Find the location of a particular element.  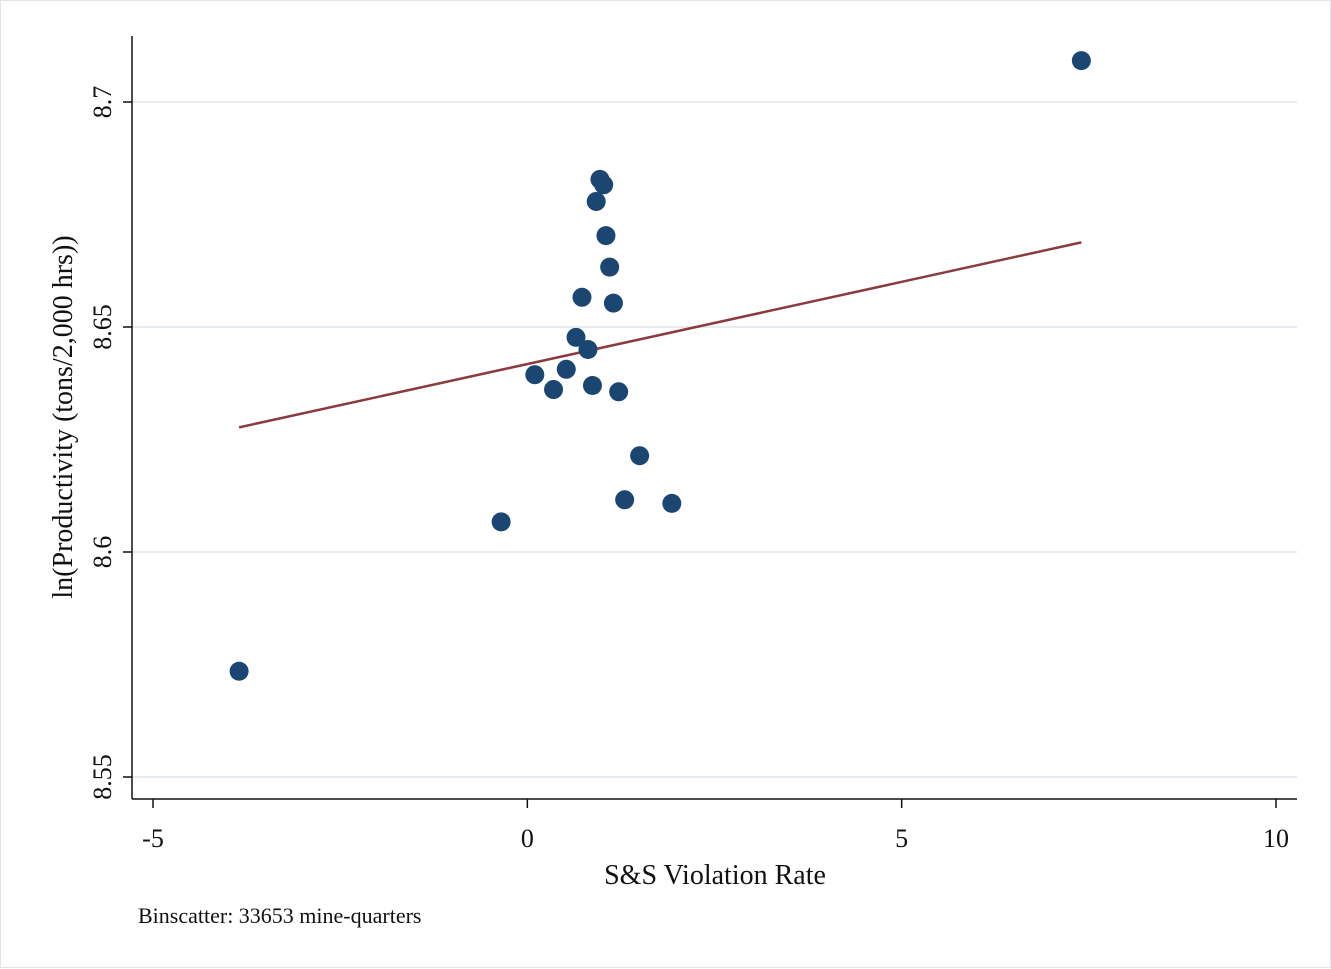

x-tick-label: -5 is located at coordinates (153, 838).